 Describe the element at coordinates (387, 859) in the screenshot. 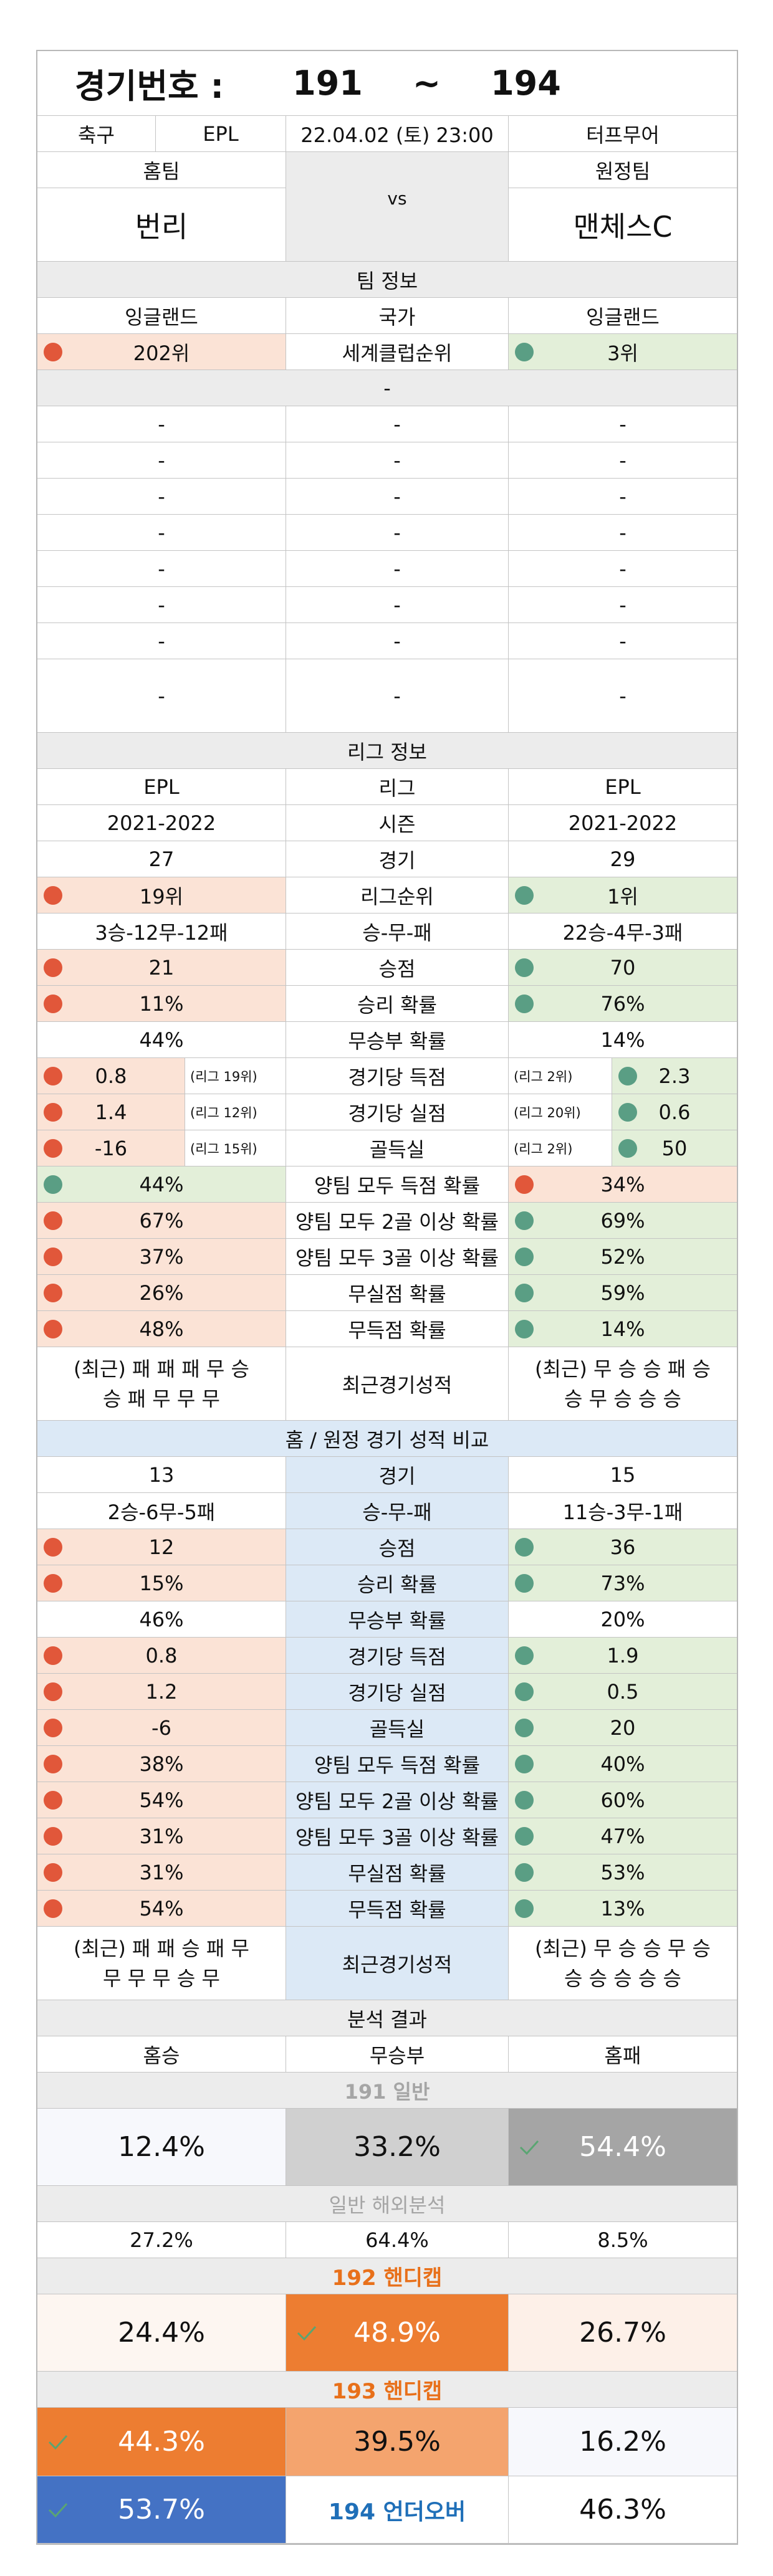

I see `games-row: 27 경기 29` at that location.